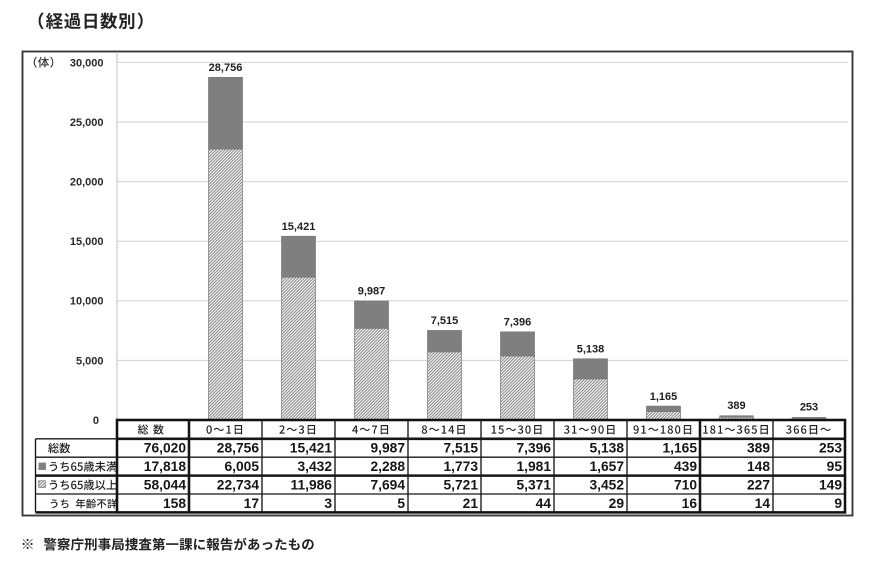 This screenshot has width=874, height=573. What do you see at coordinates (617, 503) in the screenshot?
I see `svg-text: 29` at bounding box center [617, 503].